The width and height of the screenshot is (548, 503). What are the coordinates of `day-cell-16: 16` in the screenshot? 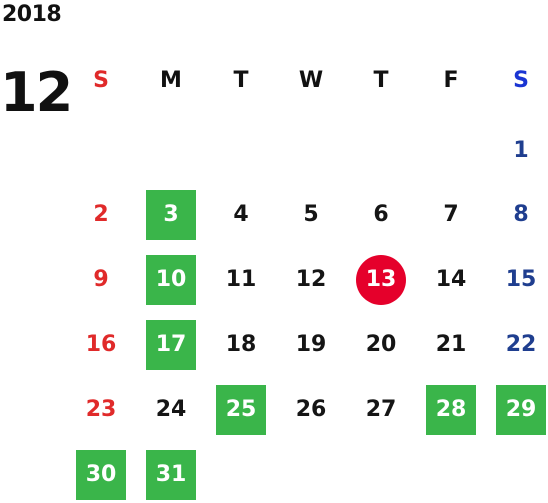 It's located at (101, 344).